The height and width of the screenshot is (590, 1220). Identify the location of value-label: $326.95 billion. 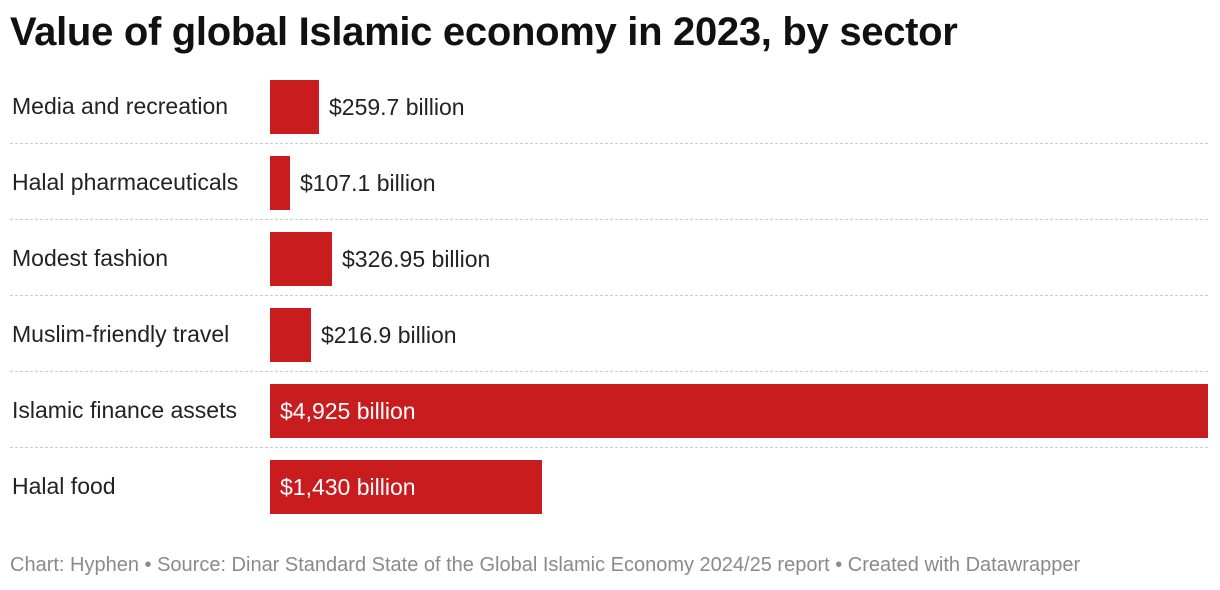
(416, 259).